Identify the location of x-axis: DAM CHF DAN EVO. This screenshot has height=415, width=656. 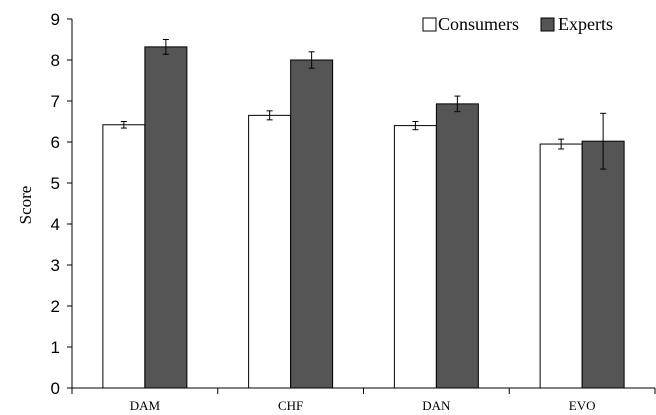
(363, 400).